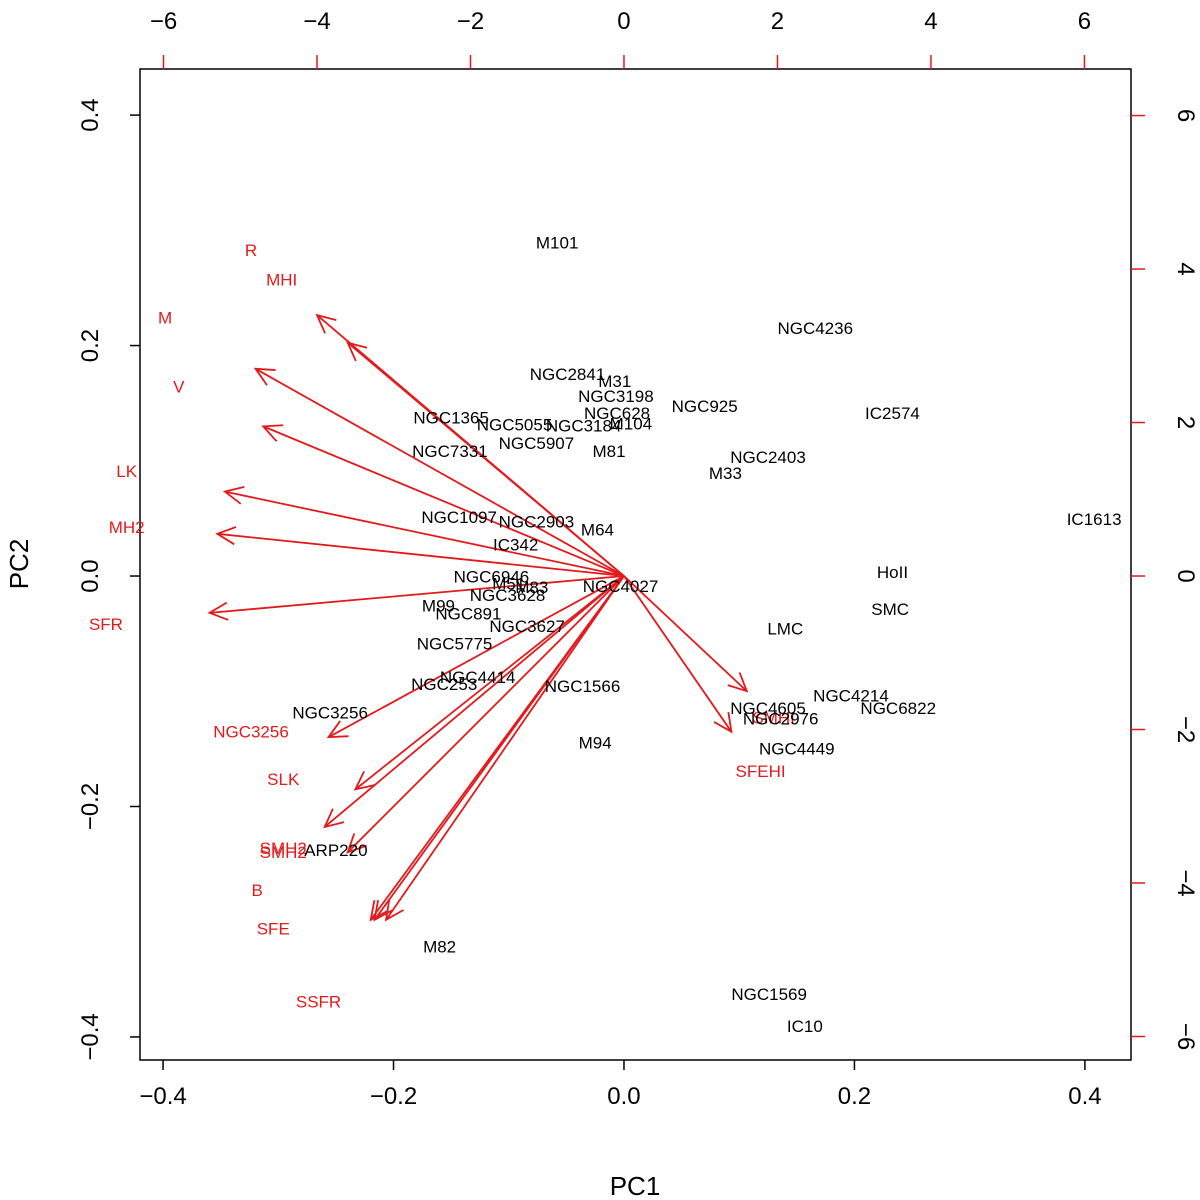 Image resolution: width=1200 pixels, height=1200 pixels. I want to click on x-tick-label: 0.4, so click(1084, 1096).